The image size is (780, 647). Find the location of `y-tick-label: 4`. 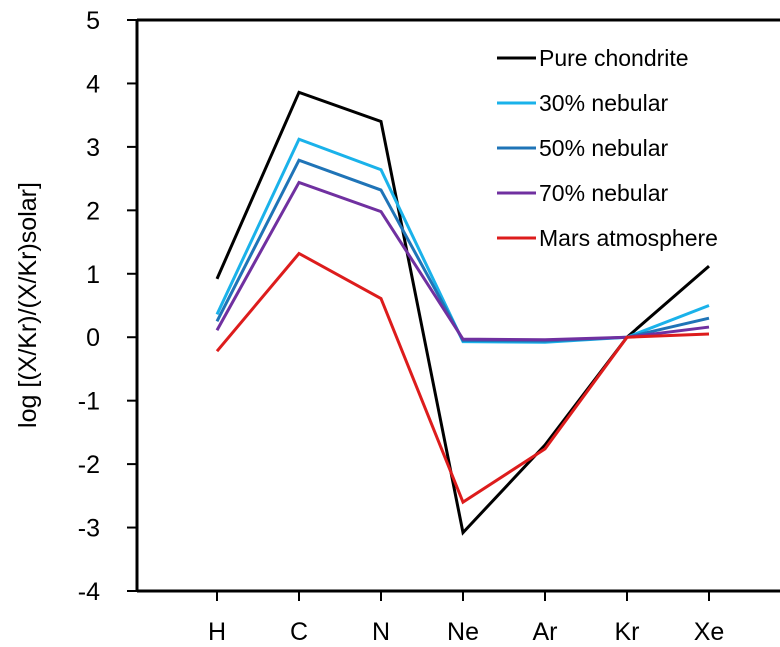

y-tick-label: 4 is located at coordinates (93, 84).